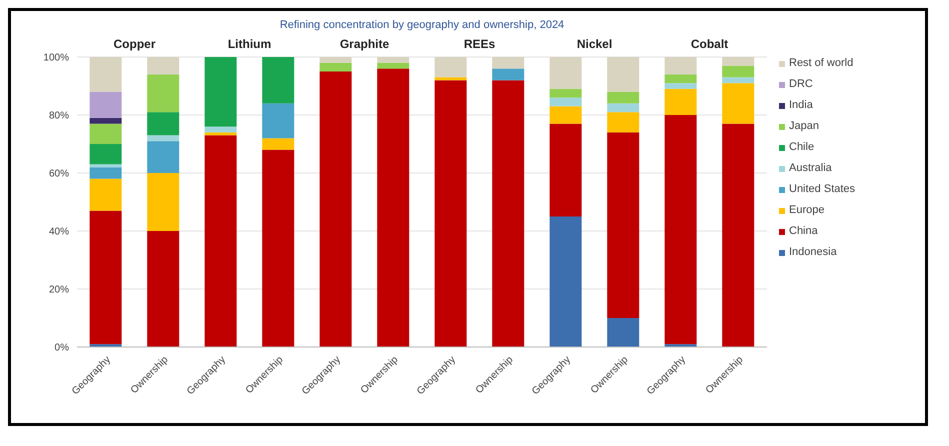 Image resolution: width=949 pixels, height=446 pixels. I want to click on y-tick-label: 40%, so click(59, 232).